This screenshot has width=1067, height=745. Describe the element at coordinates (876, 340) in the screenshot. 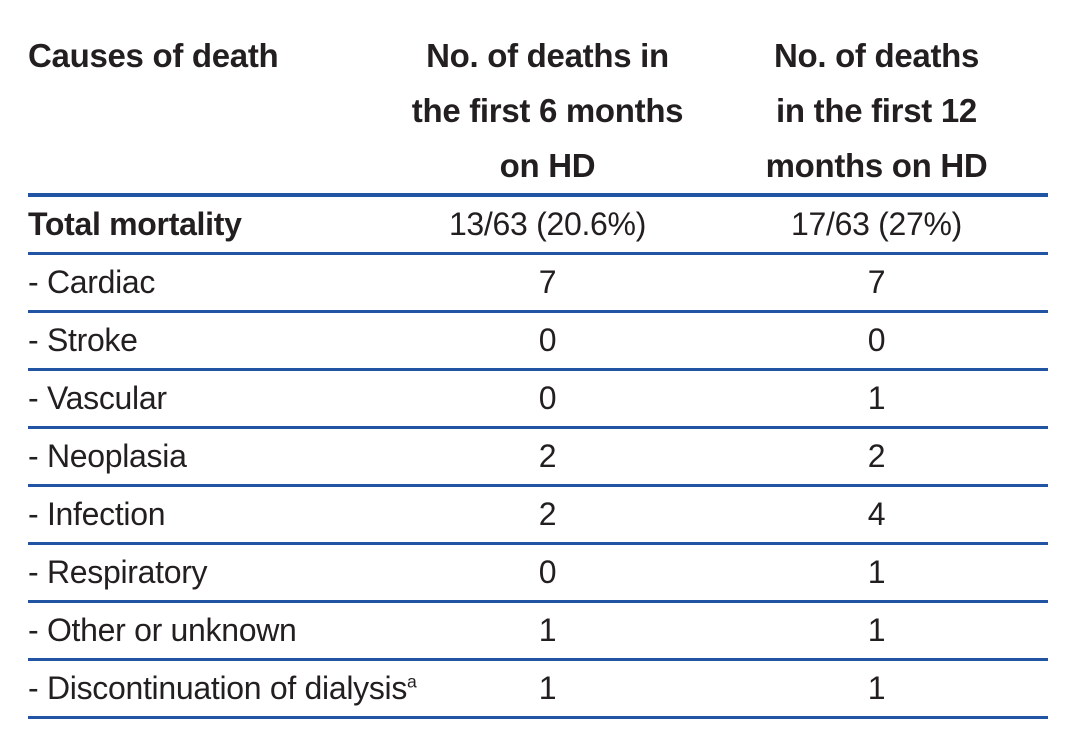

I see `deaths-12mo-value: 0` at that location.